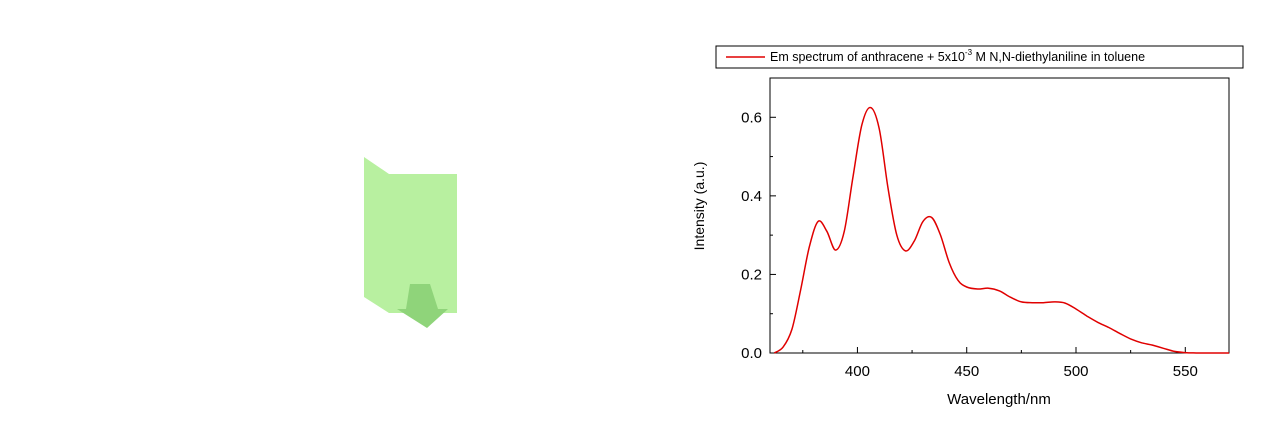 This screenshot has width=1272, height=423. What do you see at coordinates (1000, 363) in the screenshot?
I see `x-axis-ticks: 400 450 500 550` at bounding box center [1000, 363].